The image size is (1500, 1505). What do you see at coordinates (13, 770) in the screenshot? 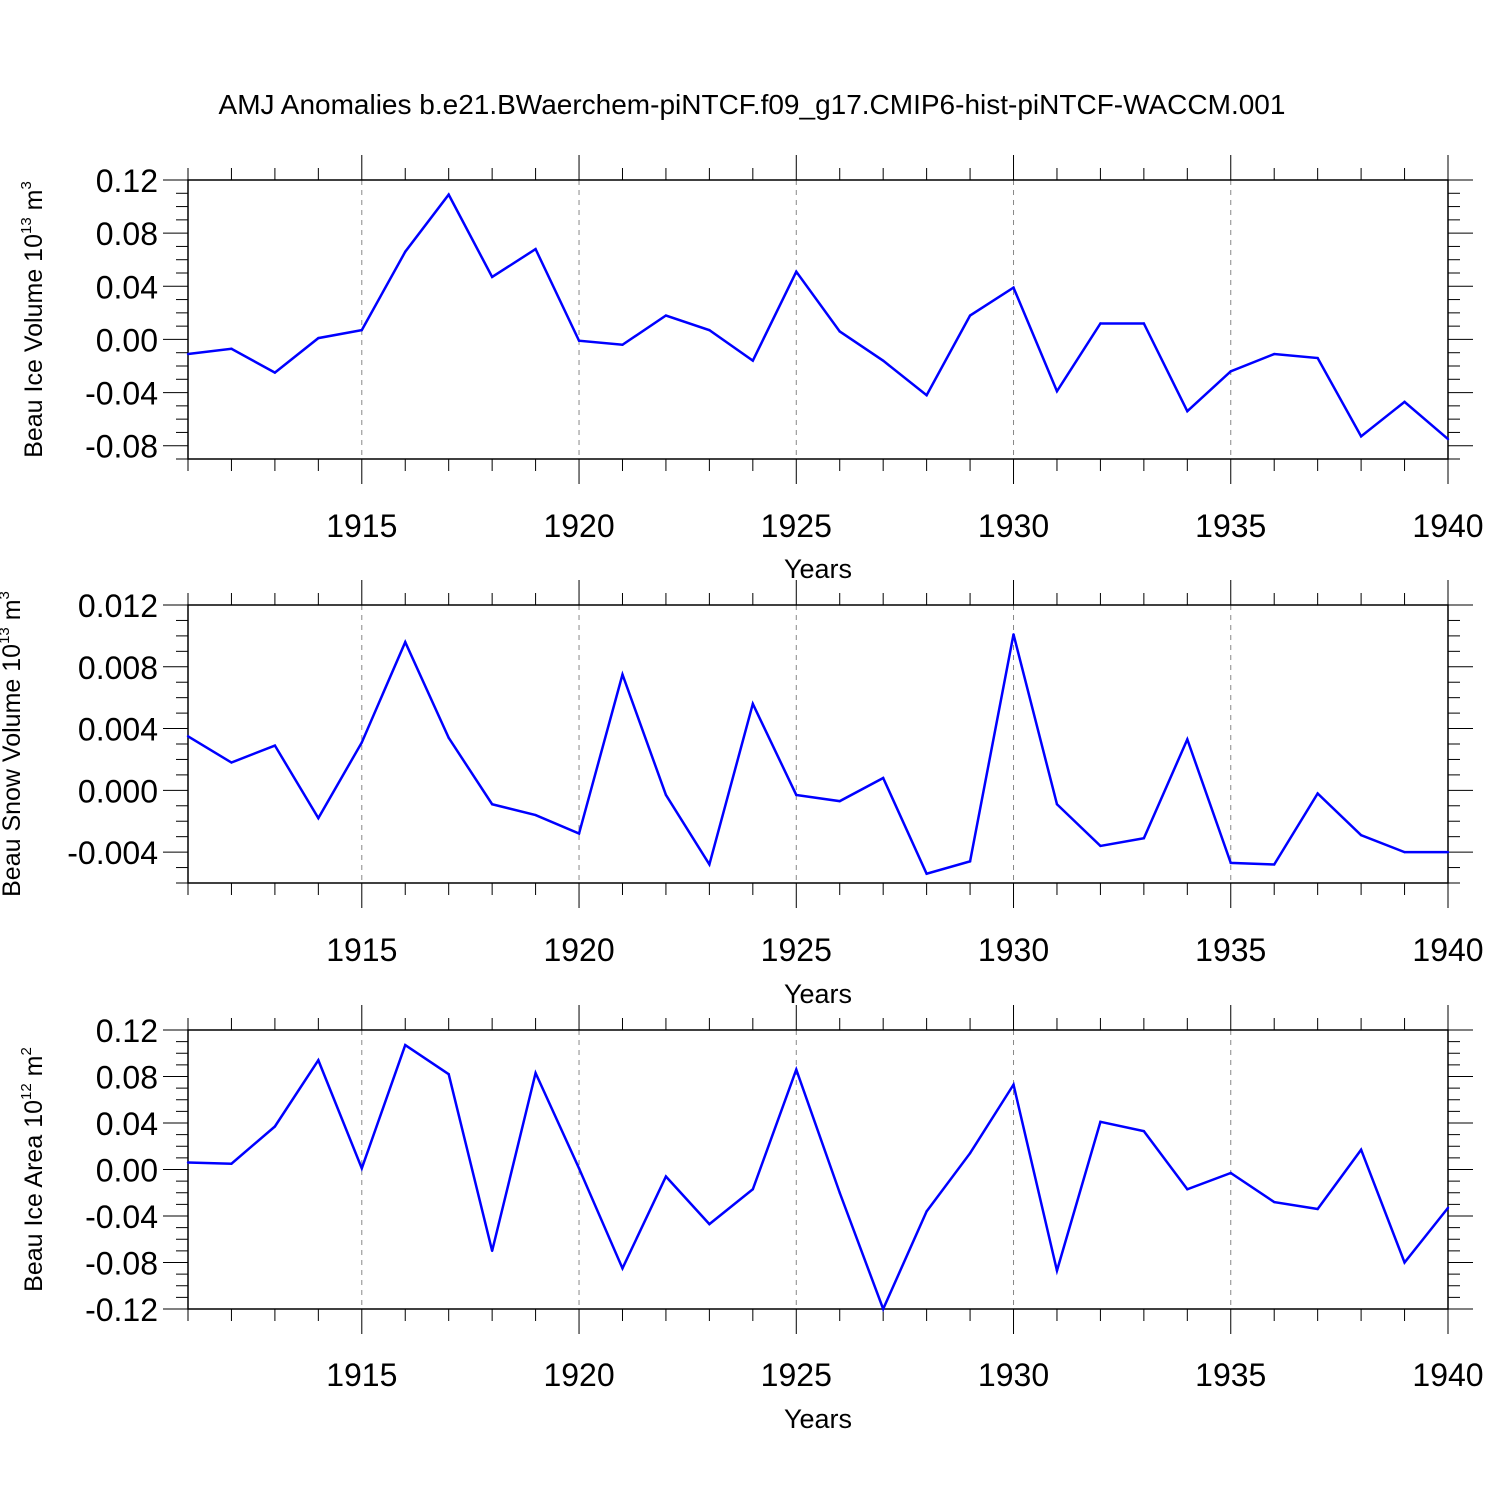
I see `y-axis-label-part: Beau Snow Volume 10` at bounding box center [13, 770].